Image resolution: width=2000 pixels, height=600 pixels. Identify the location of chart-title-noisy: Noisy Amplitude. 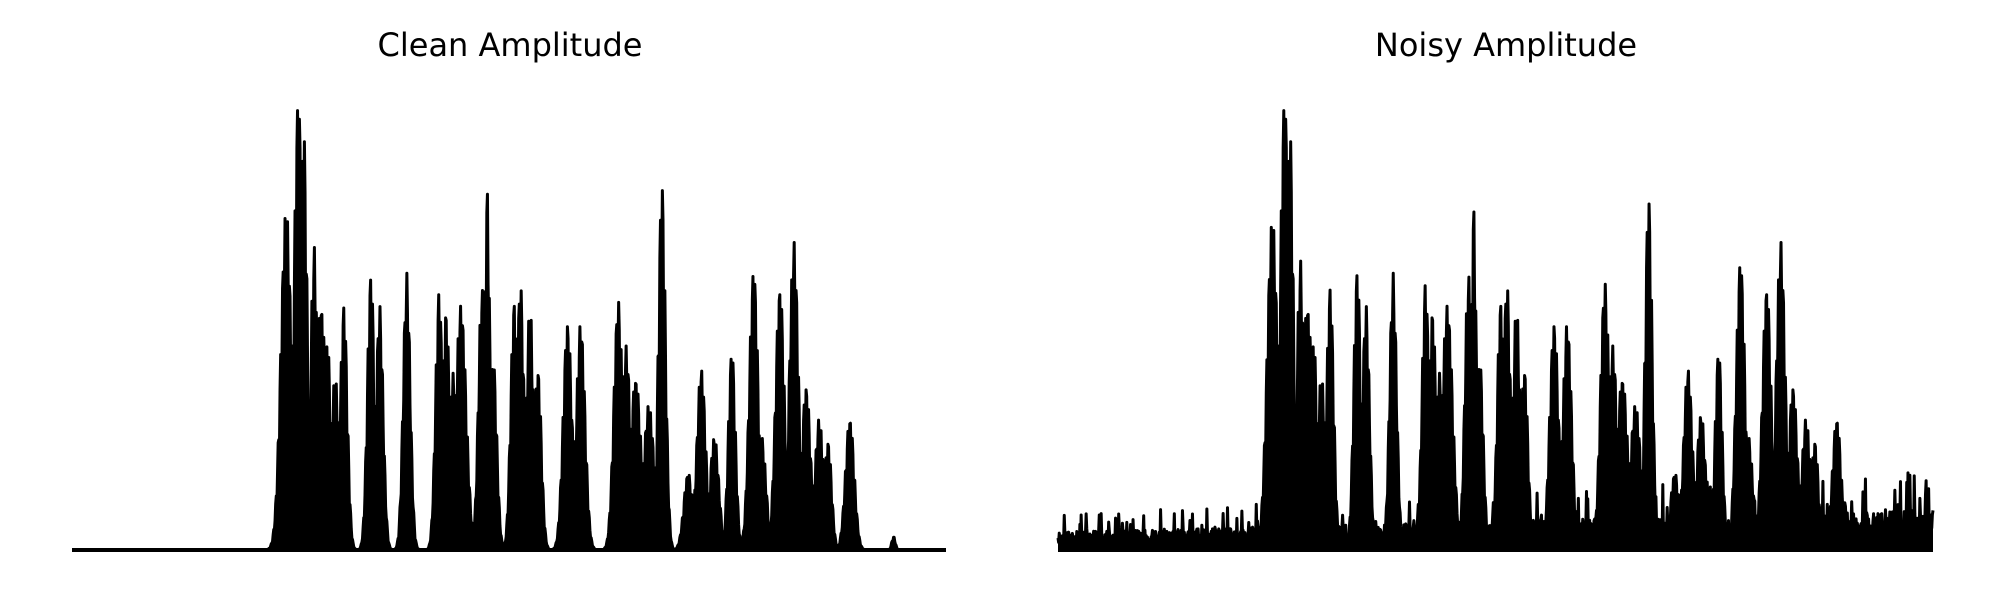
(1506, 45).